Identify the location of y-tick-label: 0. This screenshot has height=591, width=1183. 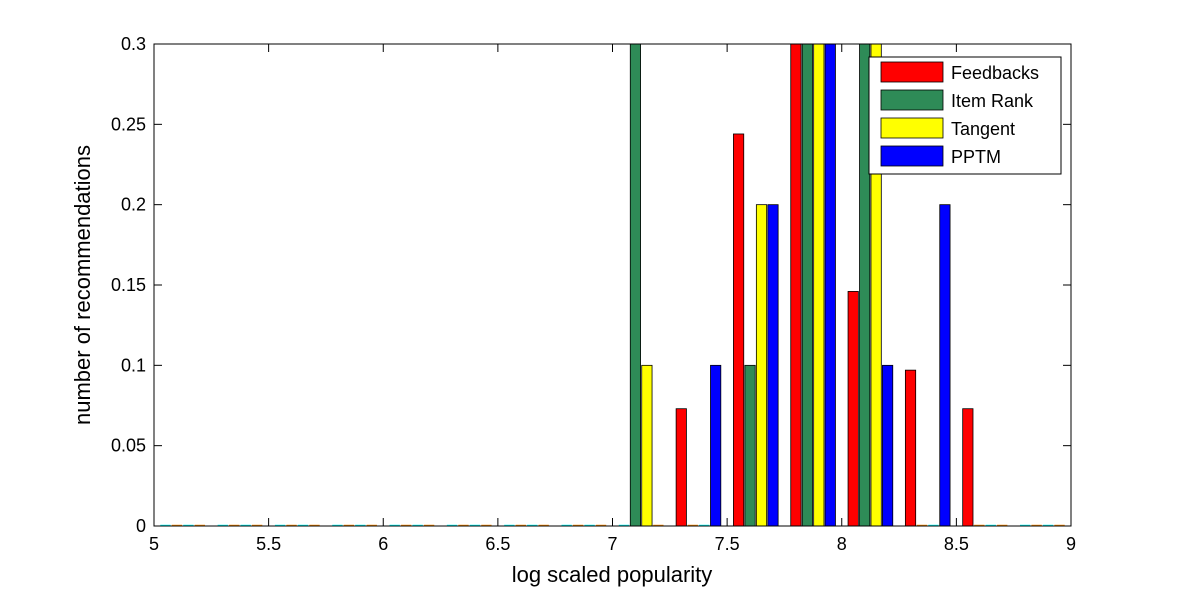
(141, 526).